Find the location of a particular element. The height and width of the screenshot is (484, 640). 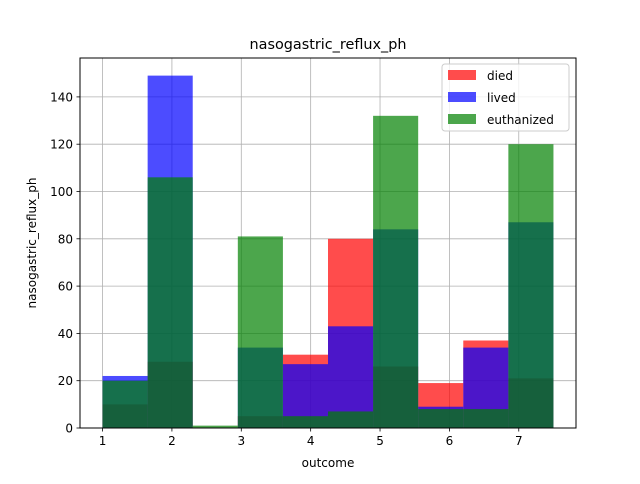

x-tick-label-1: 2 is located at coordinates (172, 441).